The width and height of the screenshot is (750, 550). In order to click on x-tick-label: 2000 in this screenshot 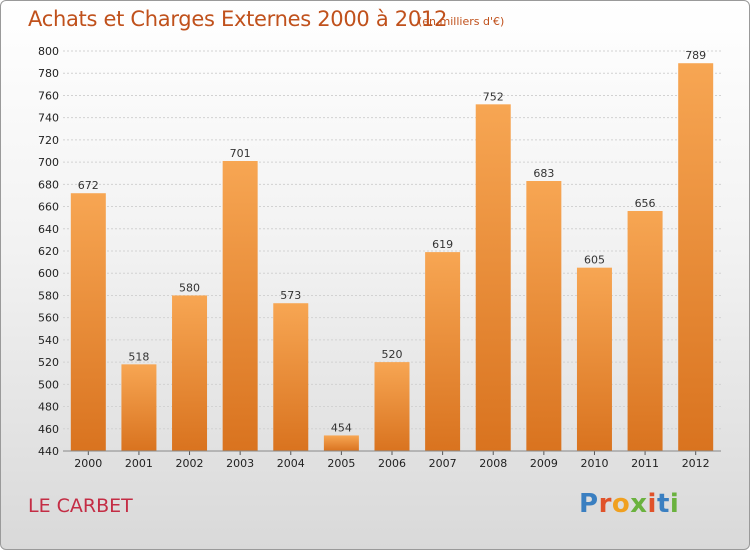, I will do `click(88, 463)`.